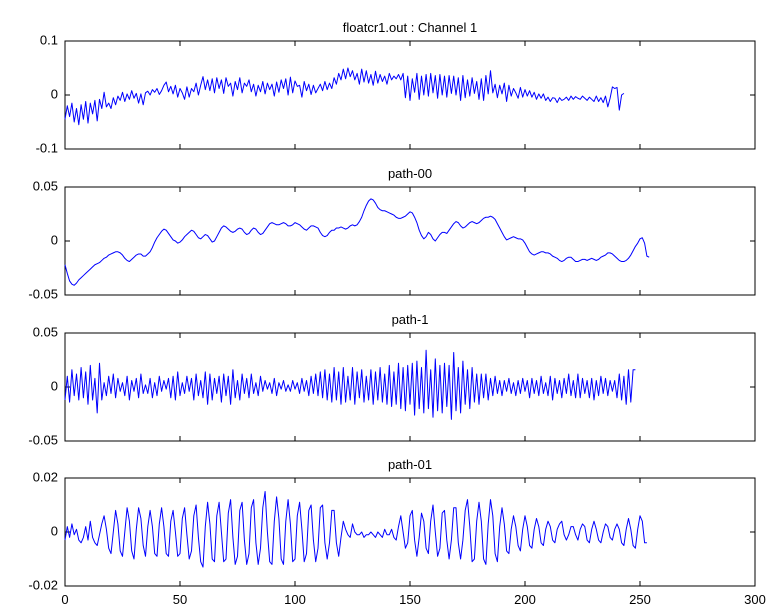  What do you see at coordinates (43, 584) in the screenshot?
I see `y-tick-label: -0.02` at bounding box center [43, 584].